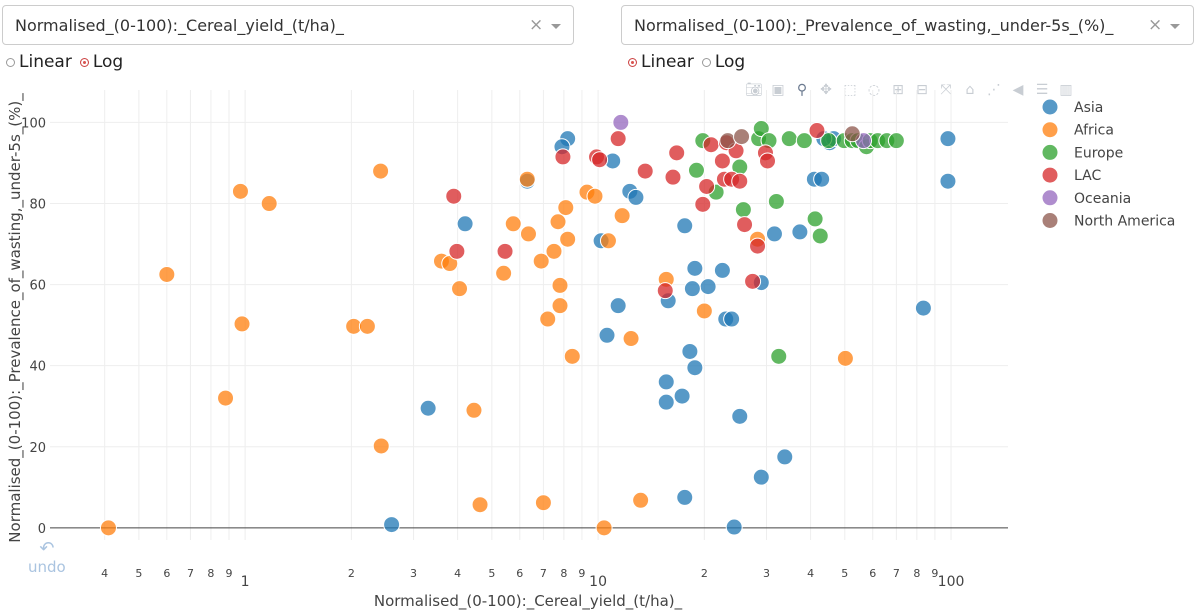  I want to click on save-icon: ▣, so click(778, 90).